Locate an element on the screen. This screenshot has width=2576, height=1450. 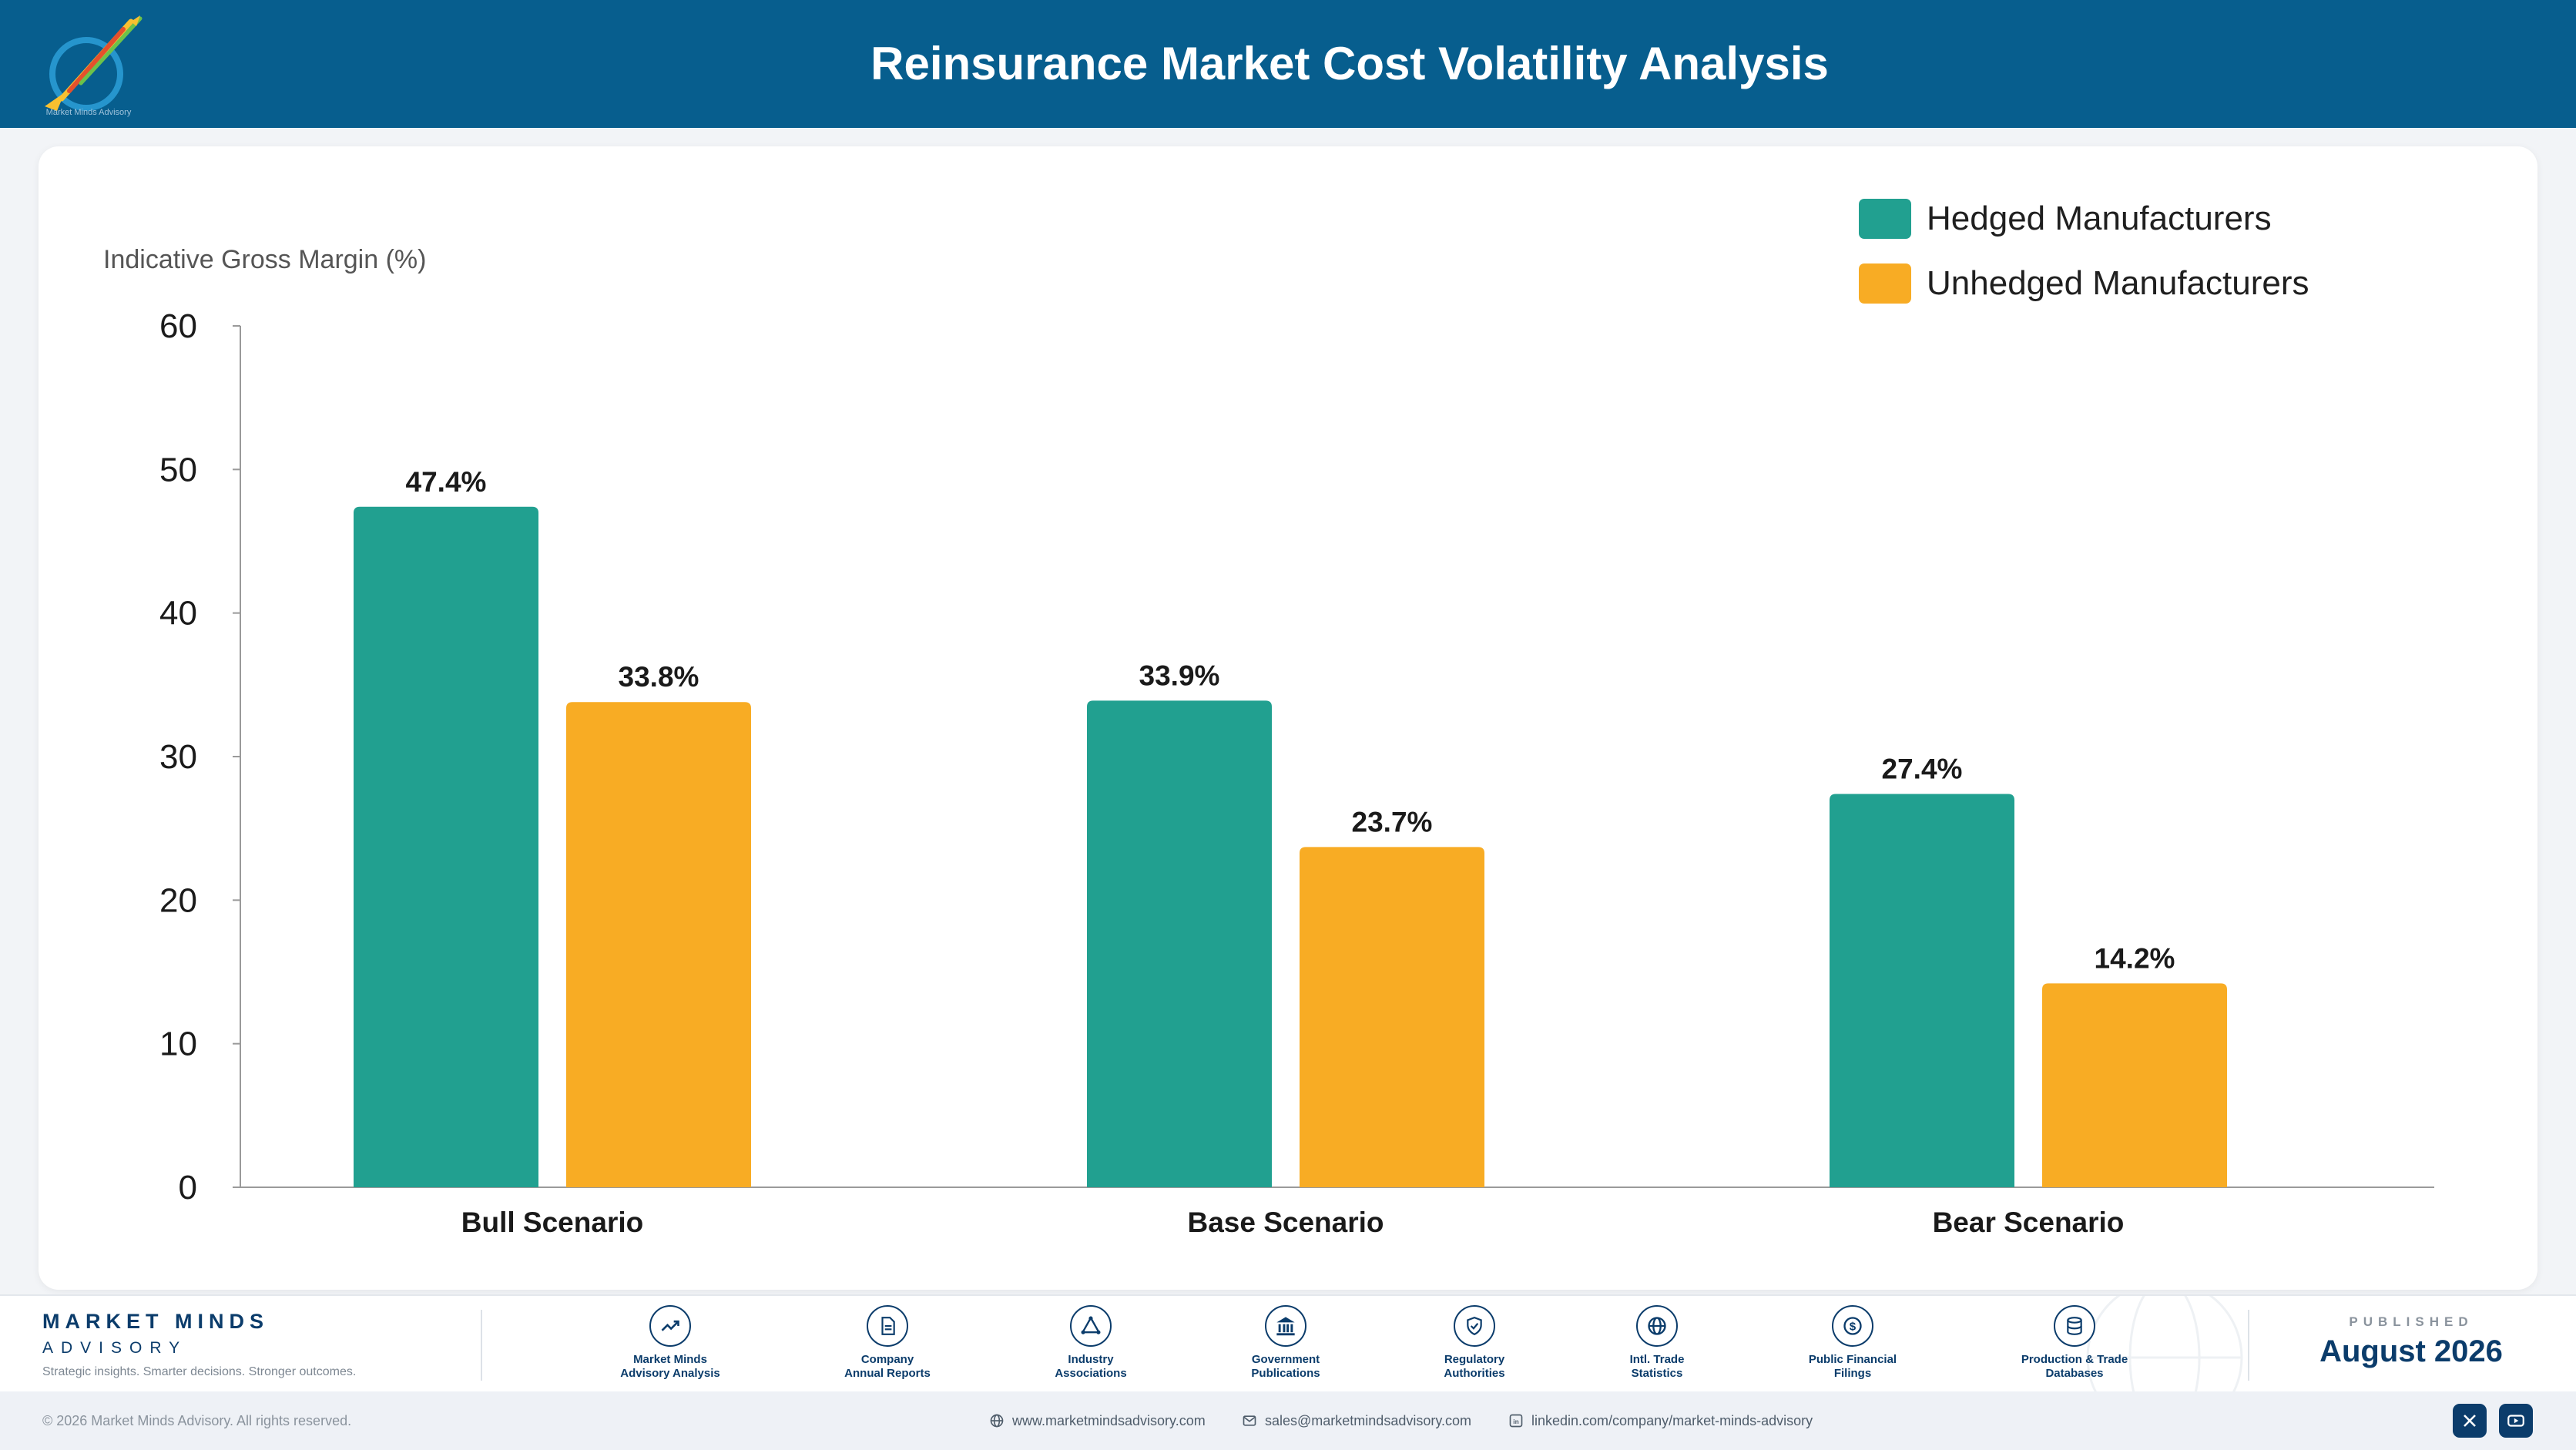
website-link: www.marketmindsadvisory.com is located at coordinates (1097, 1420).